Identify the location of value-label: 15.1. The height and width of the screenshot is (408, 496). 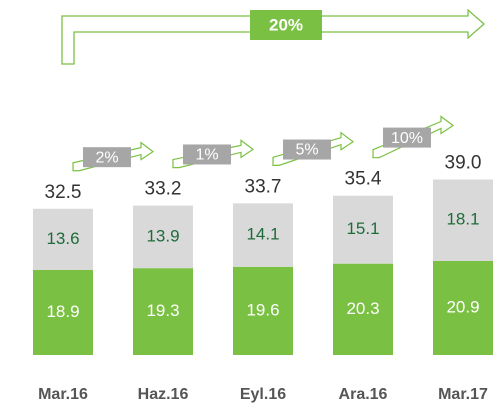
(362, 228).